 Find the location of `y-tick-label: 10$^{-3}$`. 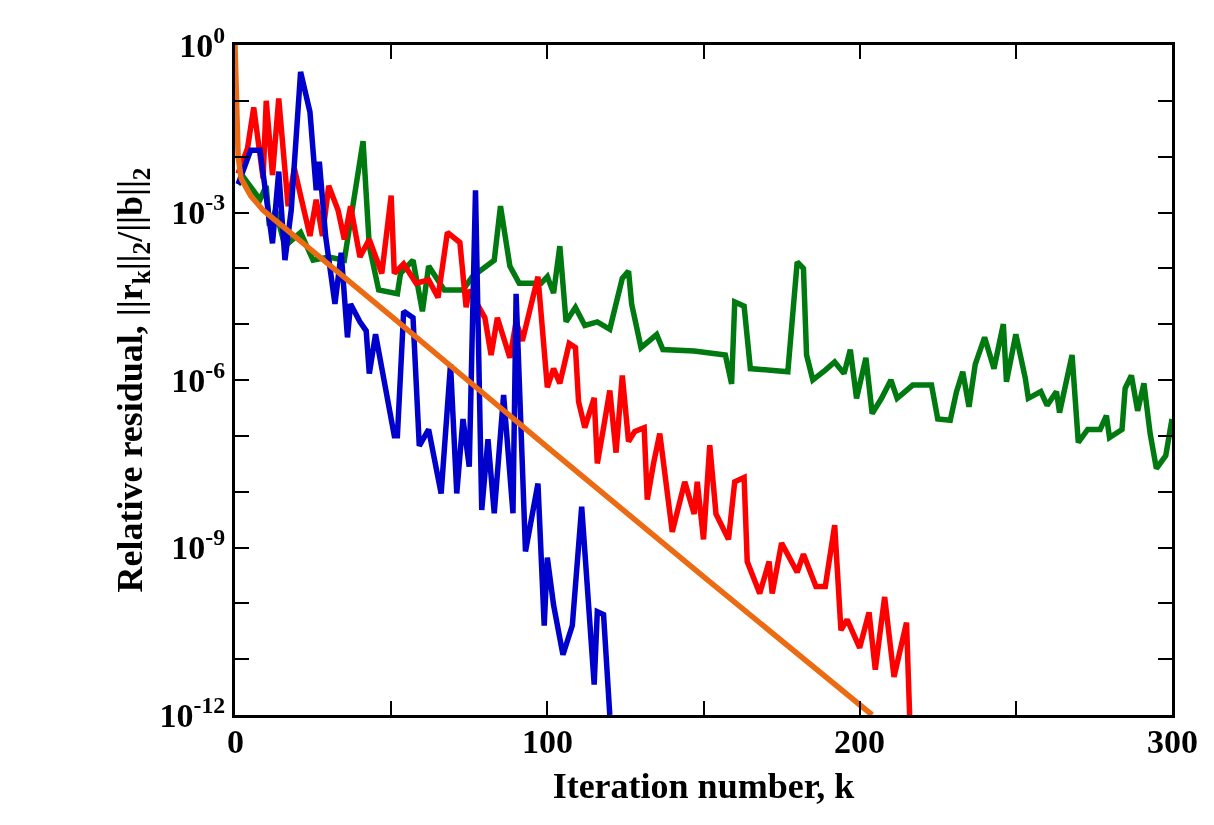

y-tick-label: 10$^{-3}$ is located at coordinates (198, 210).